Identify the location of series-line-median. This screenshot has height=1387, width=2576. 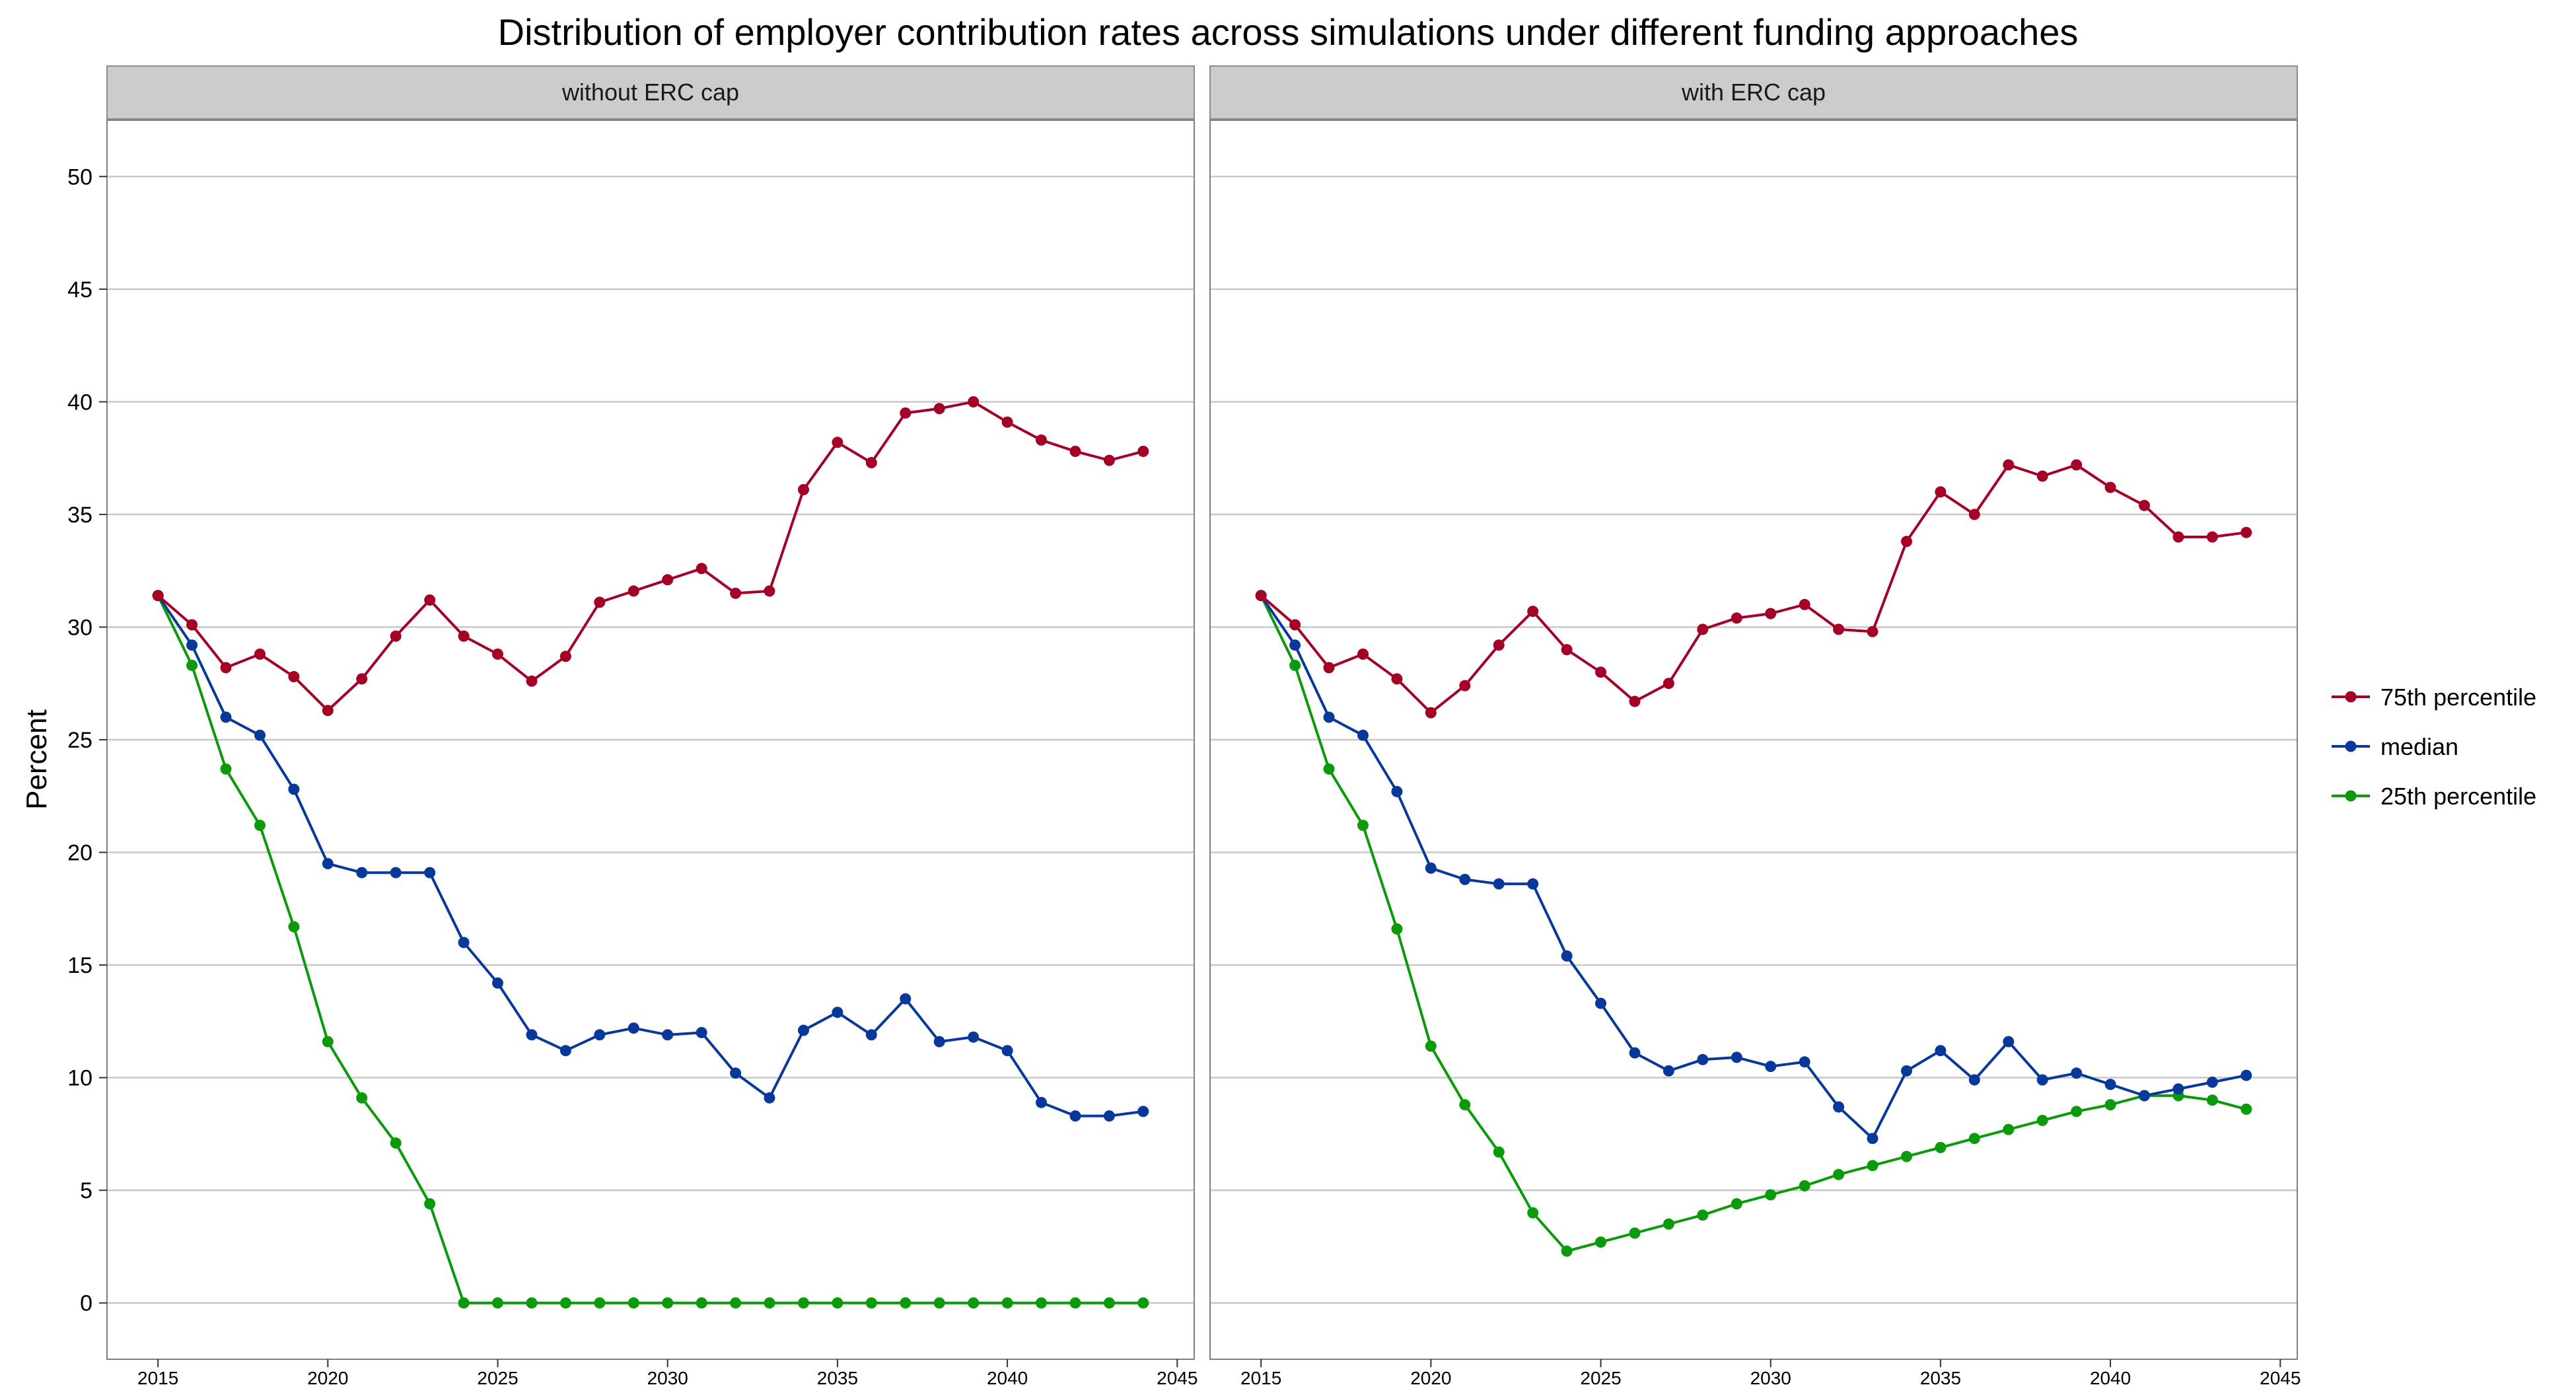
(650, 856).